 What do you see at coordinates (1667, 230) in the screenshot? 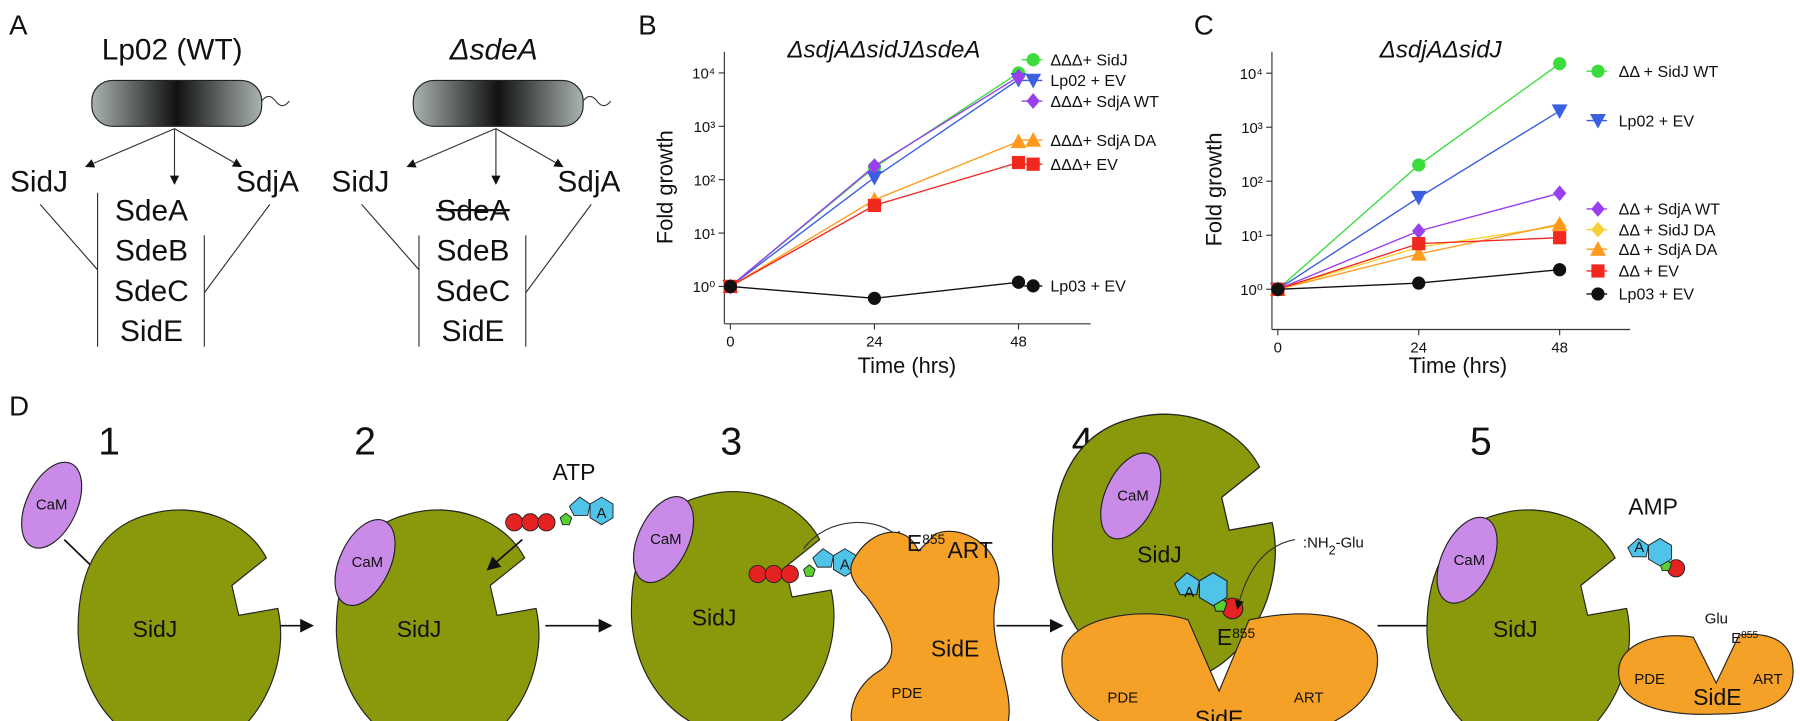
I see `legend-label: ΔΔ + SidJ DA` at bounding box center [1667, 230].